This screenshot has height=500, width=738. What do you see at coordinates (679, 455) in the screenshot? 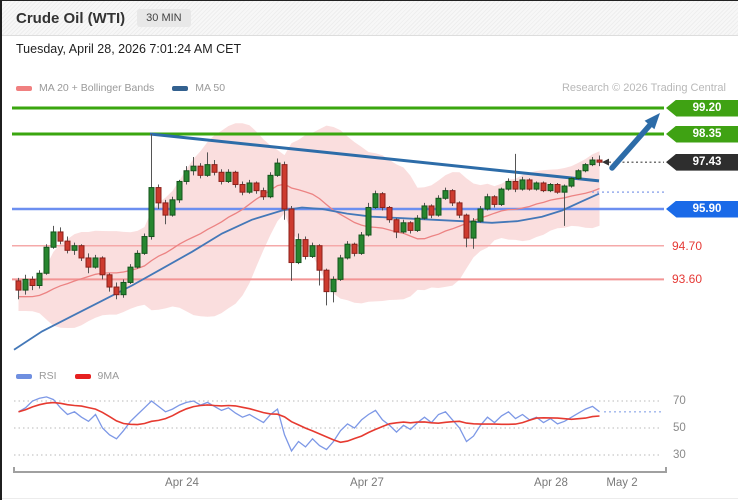
I see `rsi-axis-label-30: 30` at bounding box center [679, 455].